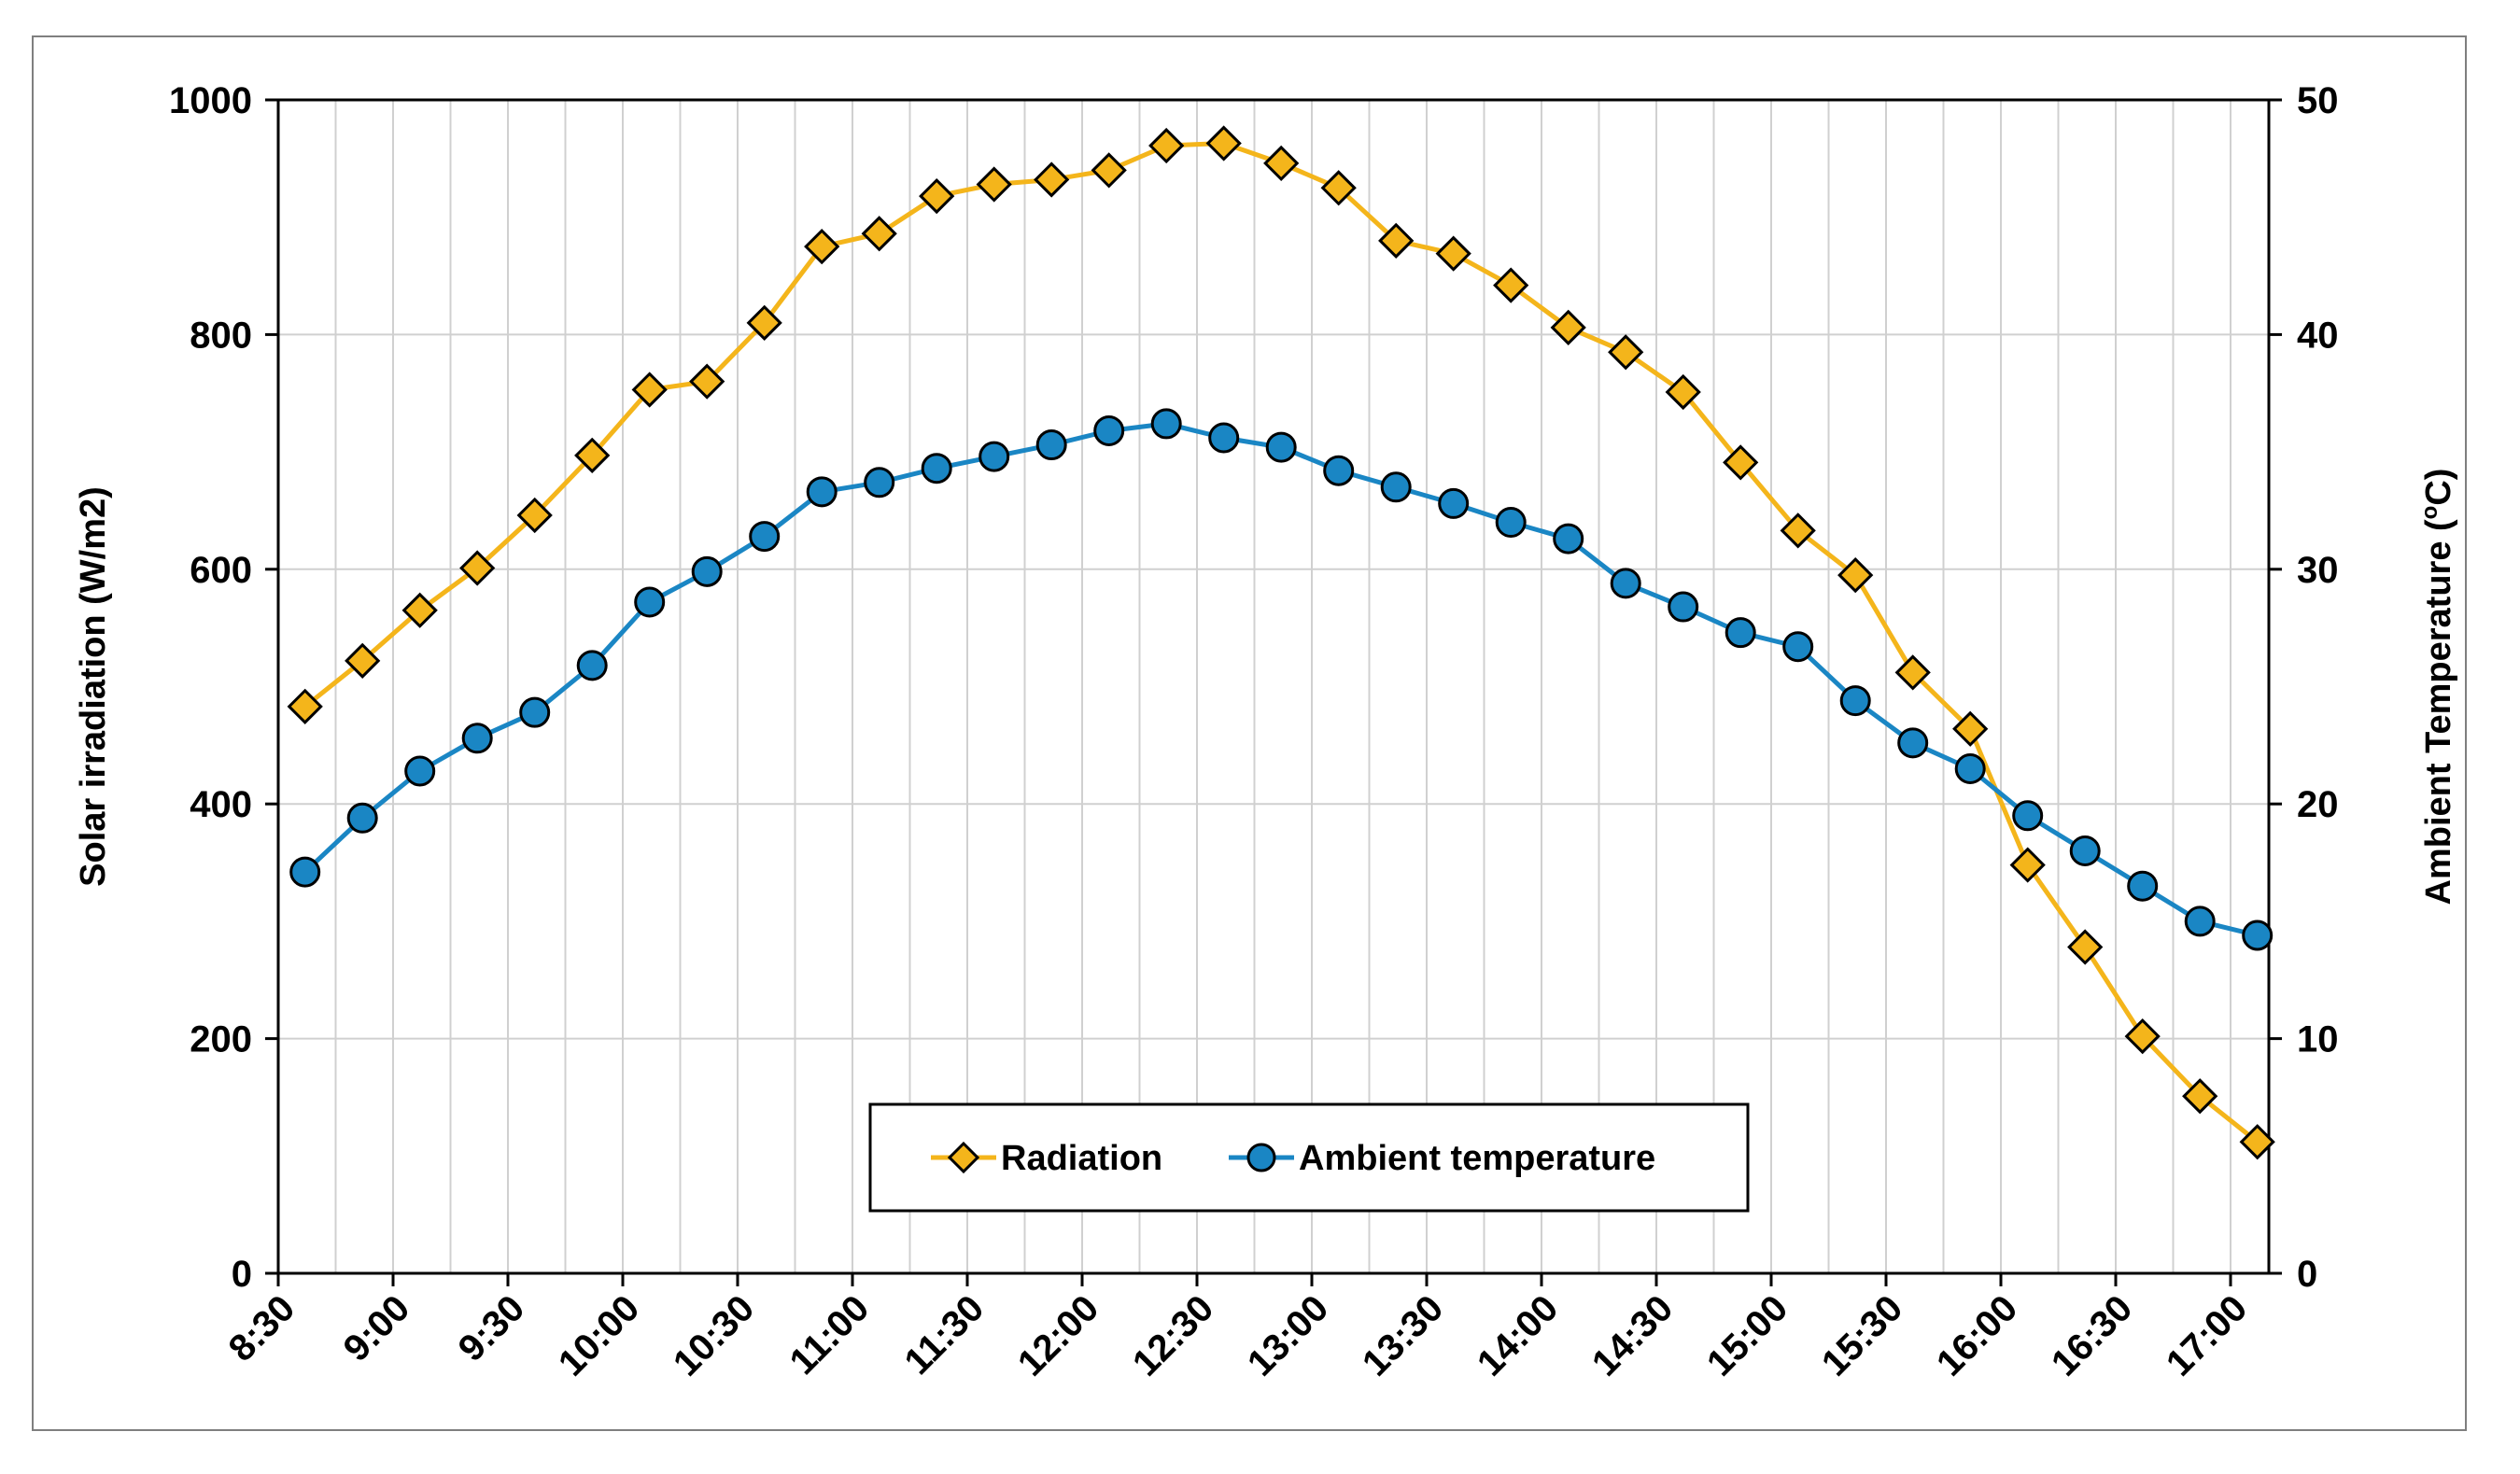  I want to click on legend-temperature-label: Ambient temperature, so click(1477, 1158).